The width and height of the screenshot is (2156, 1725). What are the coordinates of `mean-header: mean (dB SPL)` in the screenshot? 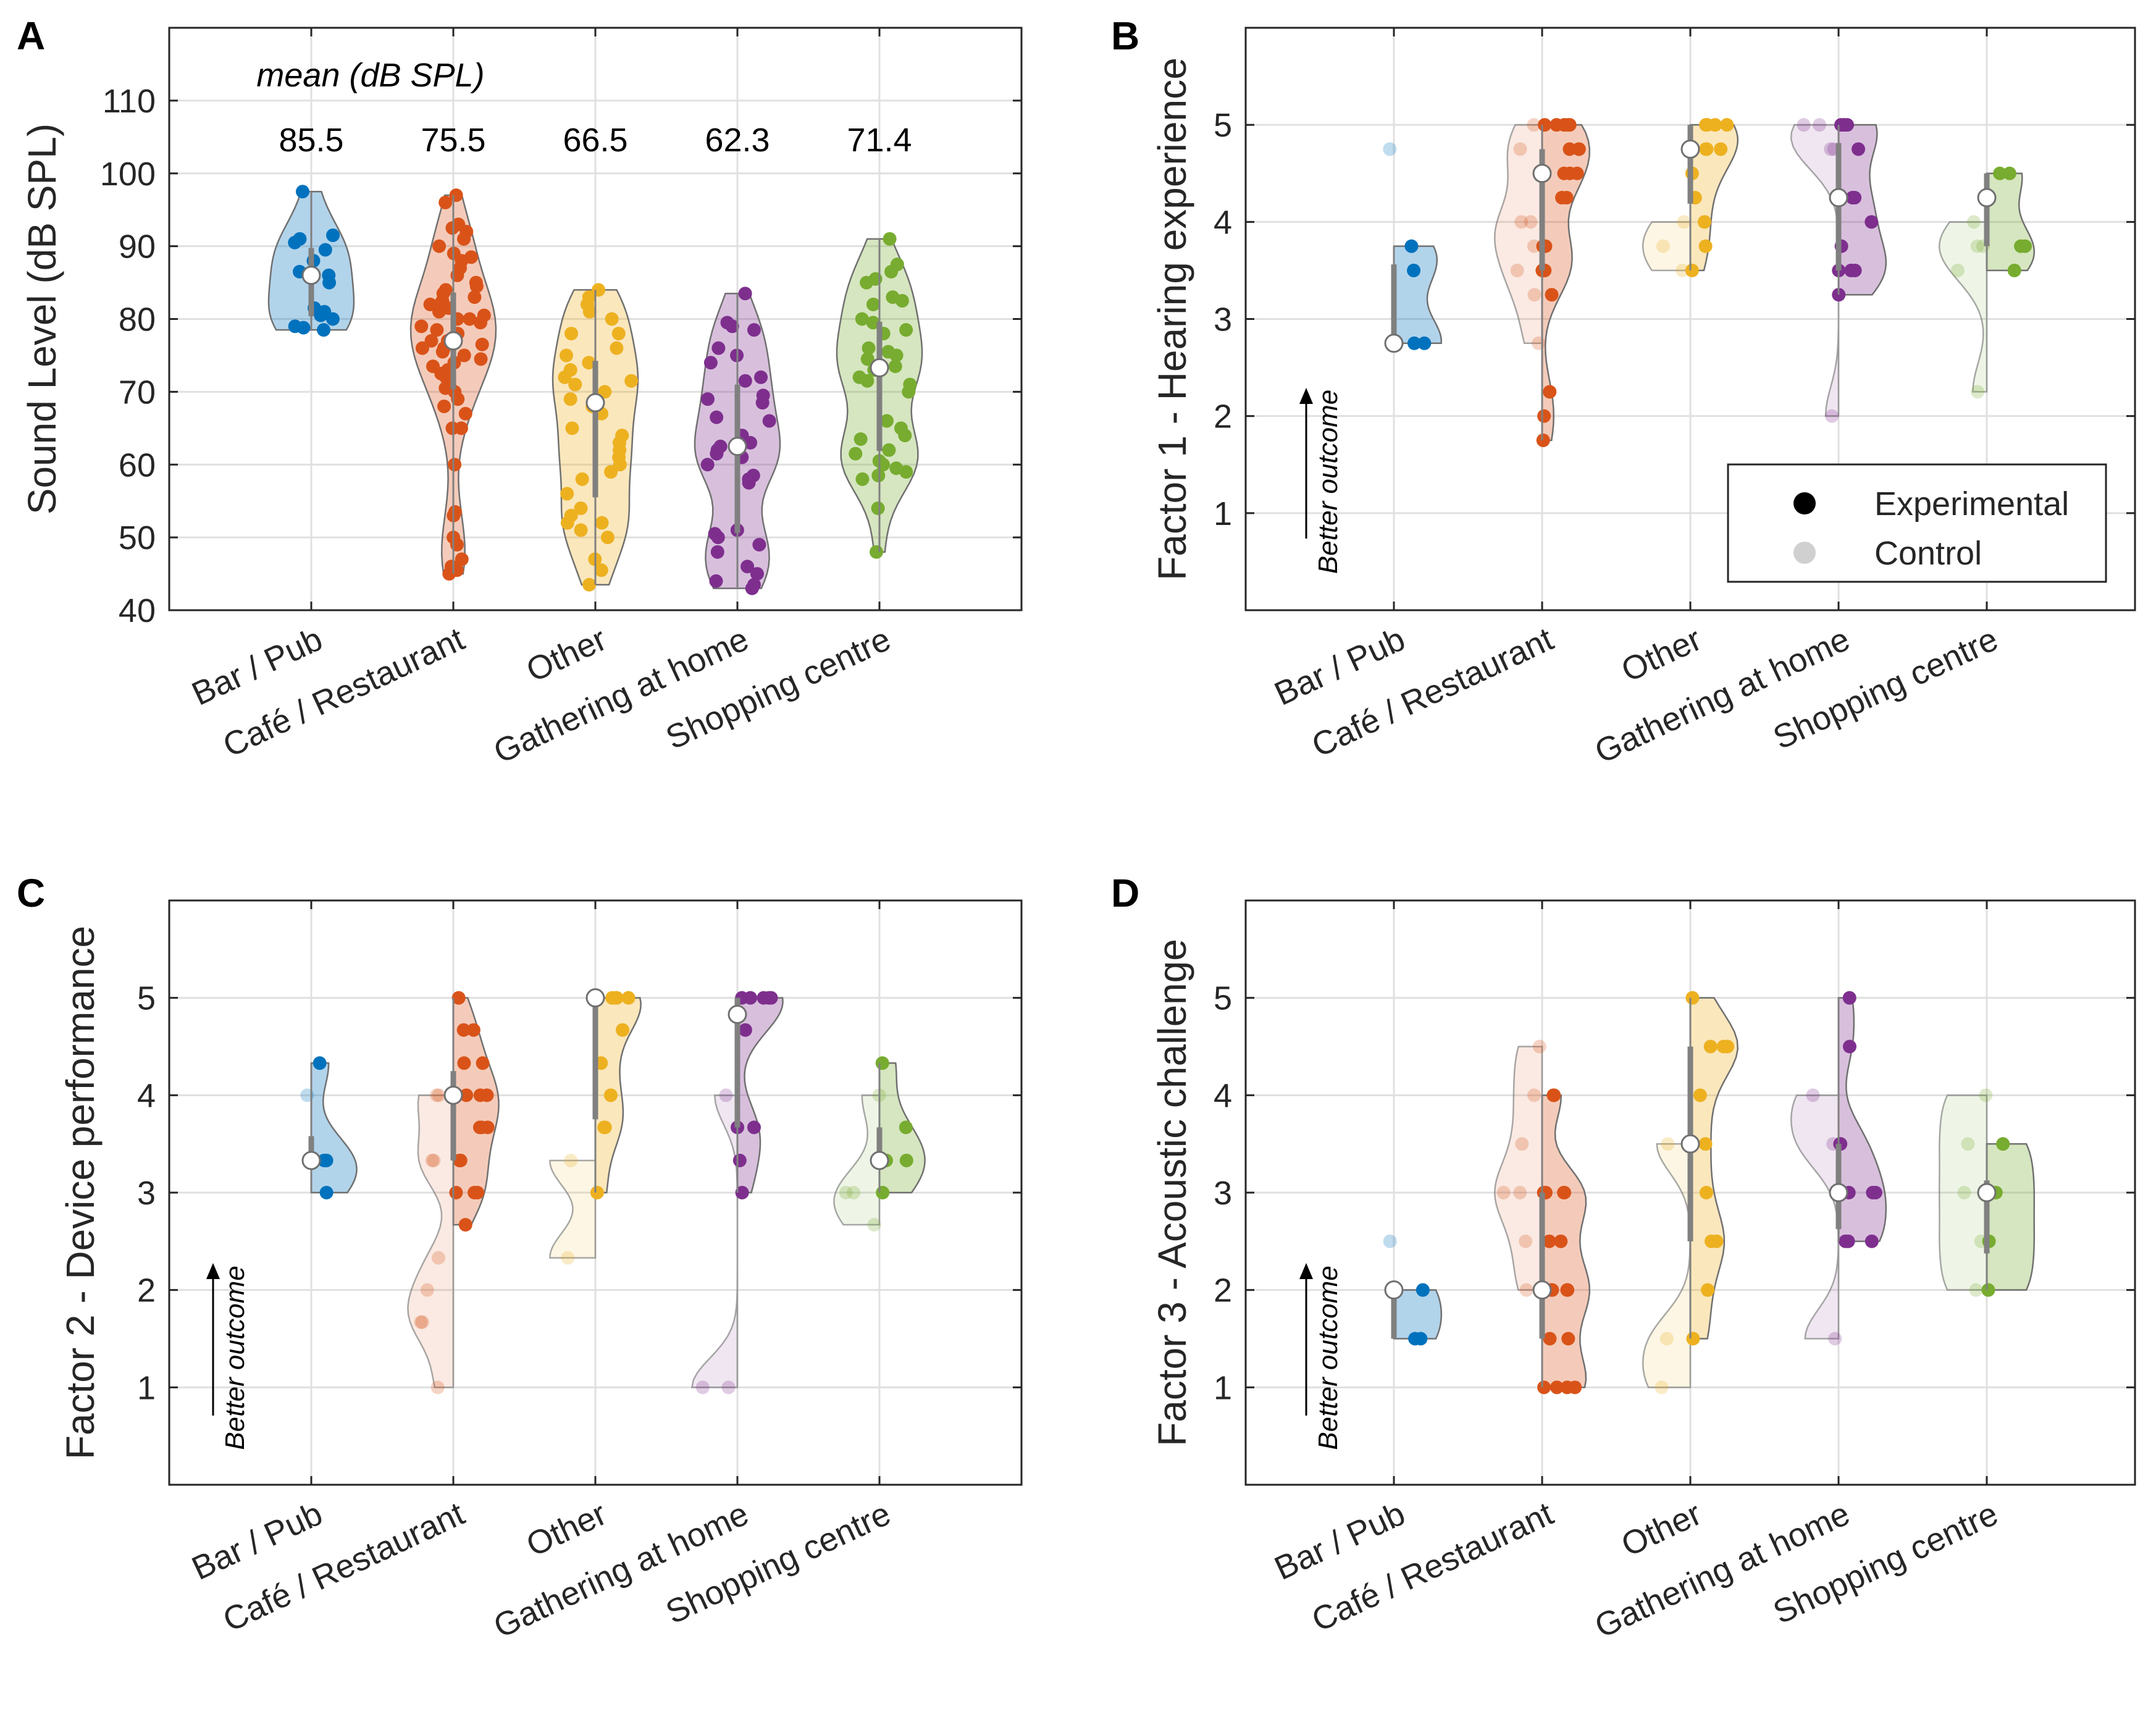 It's located at (370, 76).